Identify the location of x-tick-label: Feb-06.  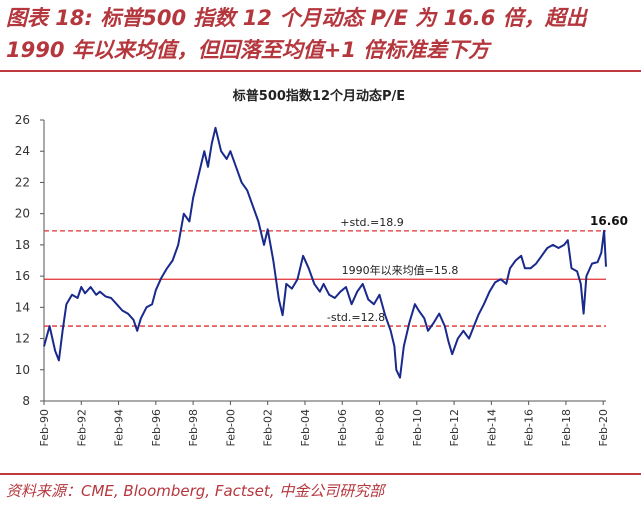
(342, 427).